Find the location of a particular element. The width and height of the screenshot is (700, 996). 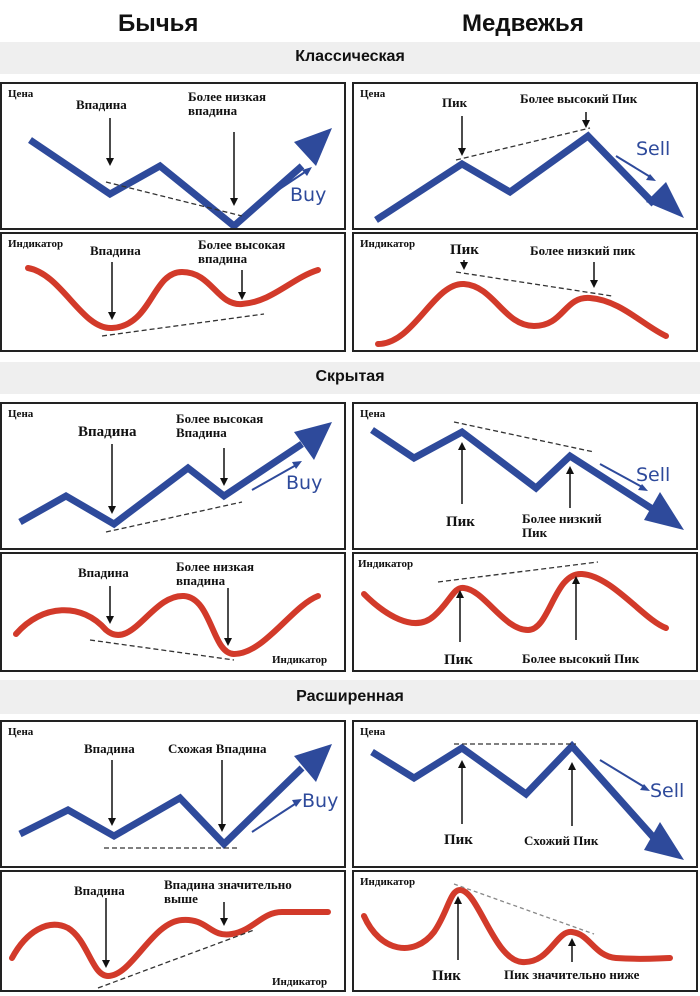

similar-peak-label: Схожий Пик is located at coordinates (561, 840).